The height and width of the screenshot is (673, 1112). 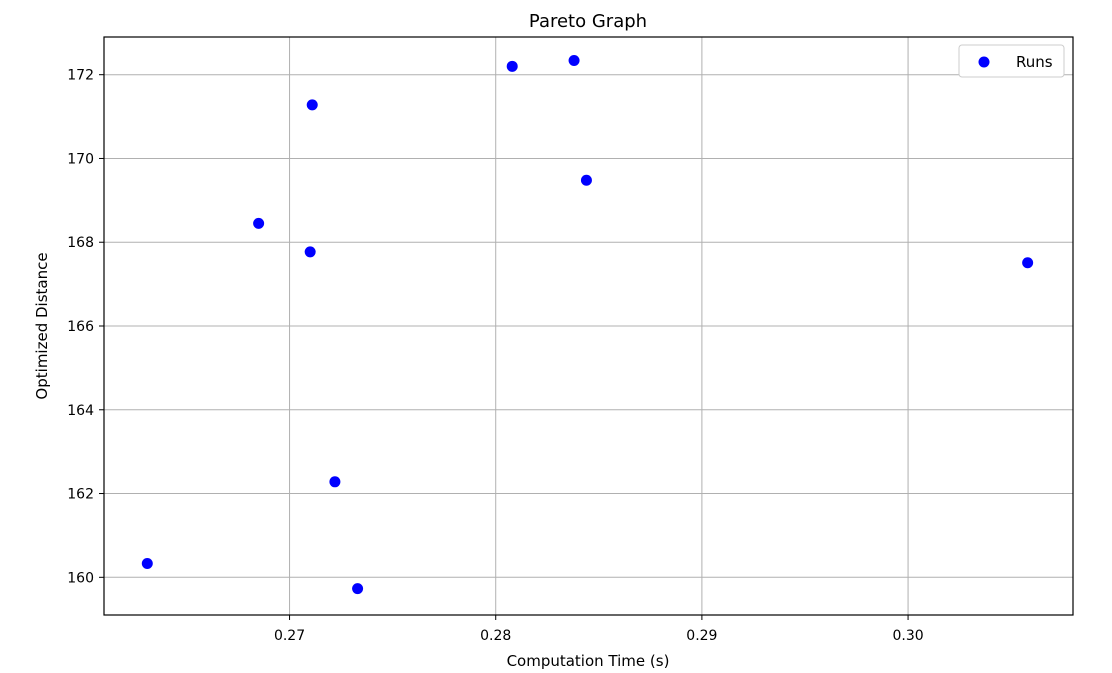 I want to click on y-tick-label: 164, so click(x=80, y=411).